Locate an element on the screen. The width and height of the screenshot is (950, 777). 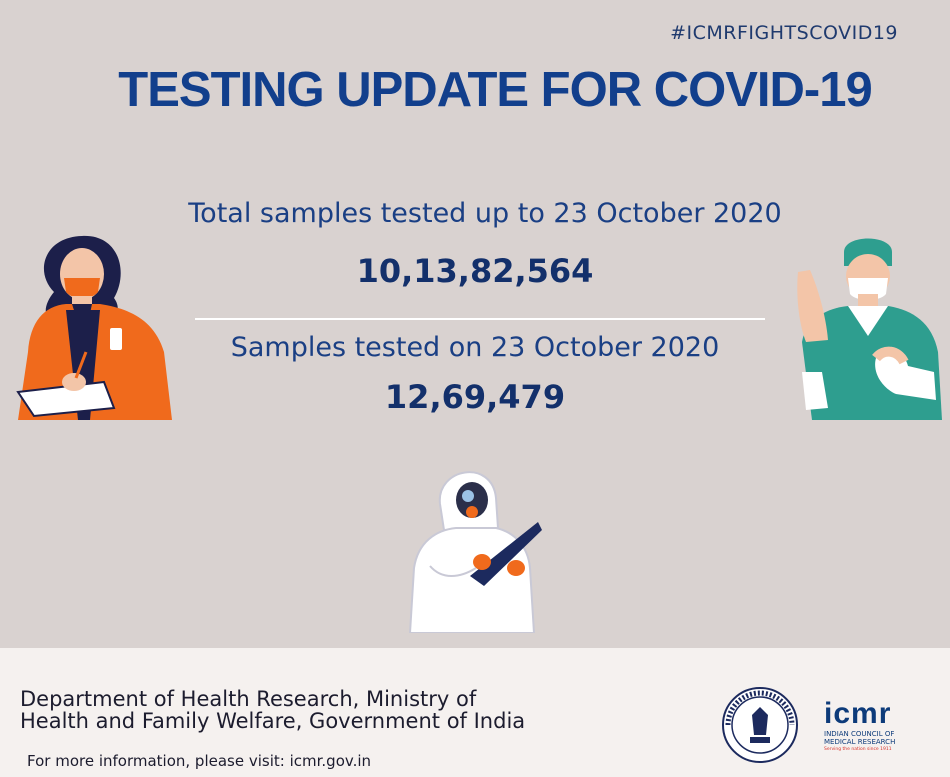
divider is located at coordinates (480, 319).